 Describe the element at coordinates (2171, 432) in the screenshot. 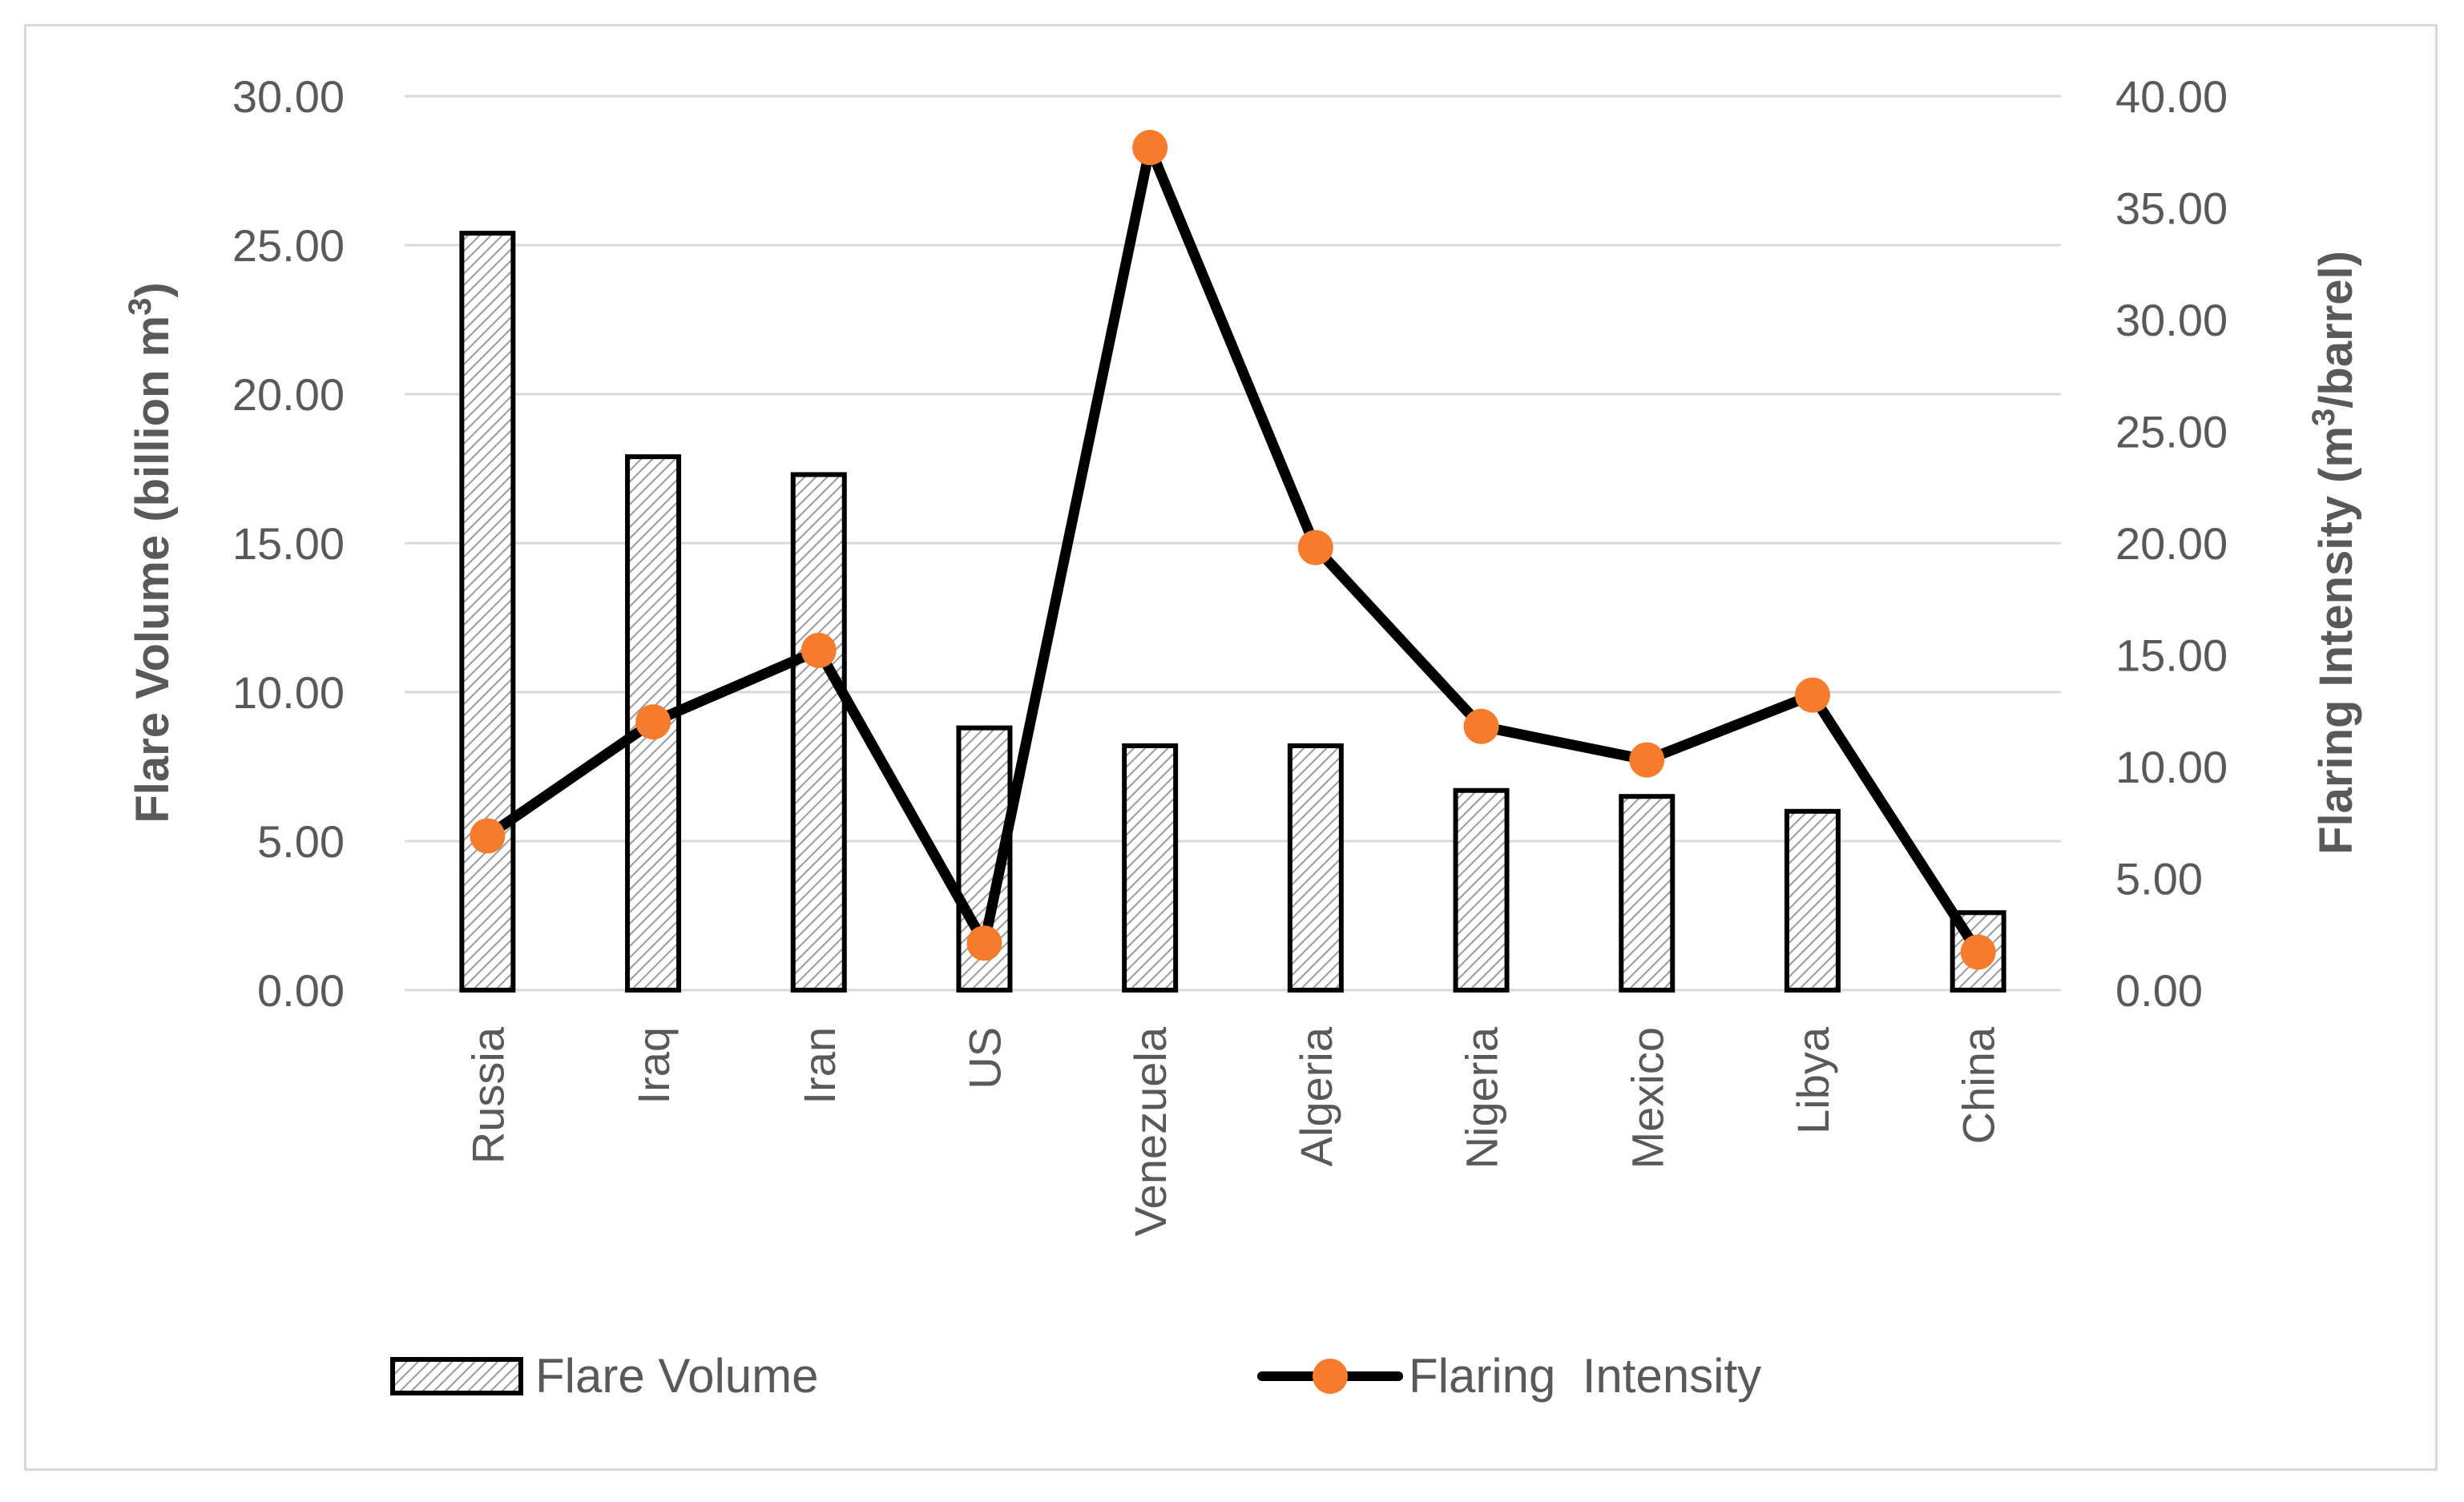

I see `right-tick-label-5: 25.00` at that location.